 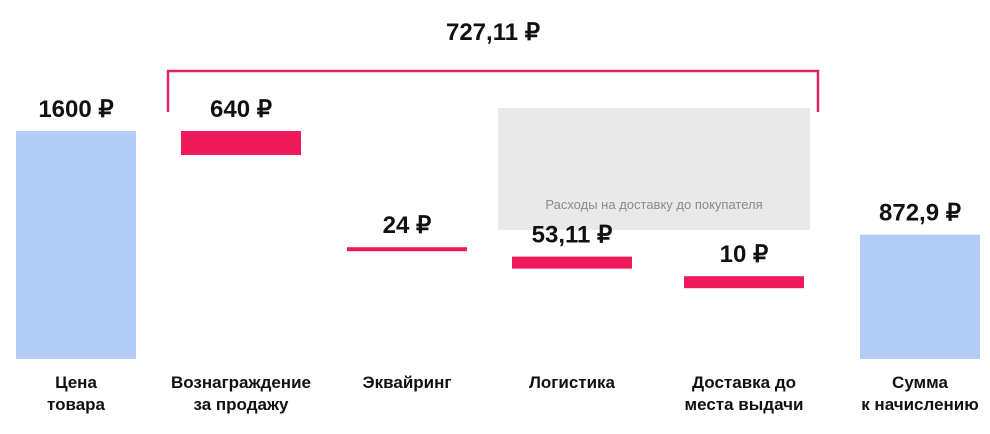 What do you see at coordinates (572, 235) in the screenshot?
I see `value-label-3: 53,11 ₽` at bounding box center [572, 235].